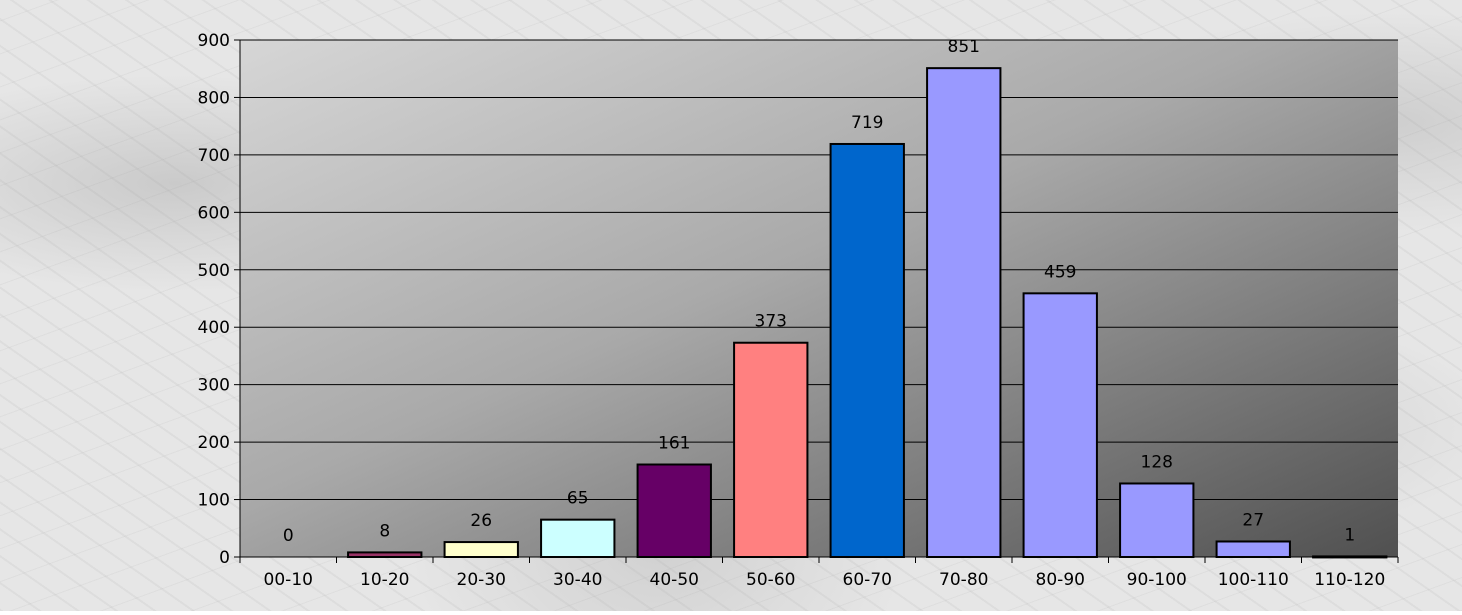  I want to click on data-label: 1, so click(1349, 535).